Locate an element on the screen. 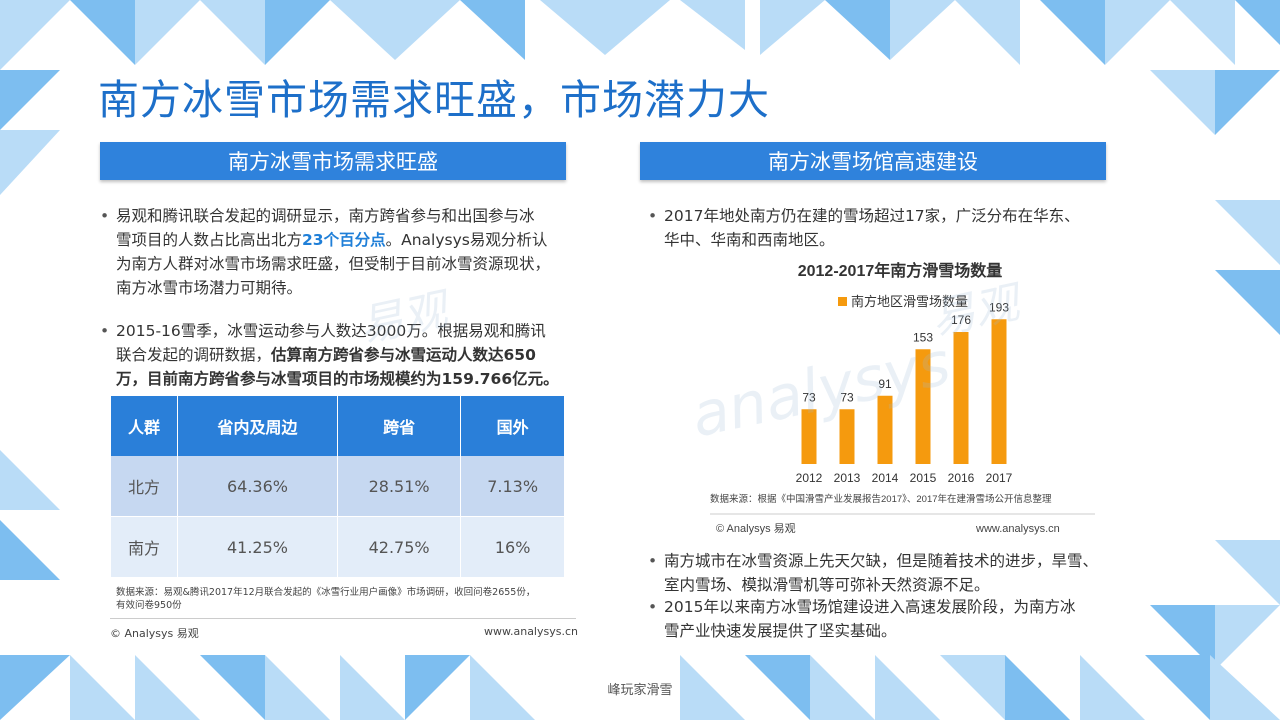 The image size is (1280, 720). text-line: 易观和腾讯联合发起的调研显示，南方跨省参与和出国参与冰 is located at coordinates (325, 216).